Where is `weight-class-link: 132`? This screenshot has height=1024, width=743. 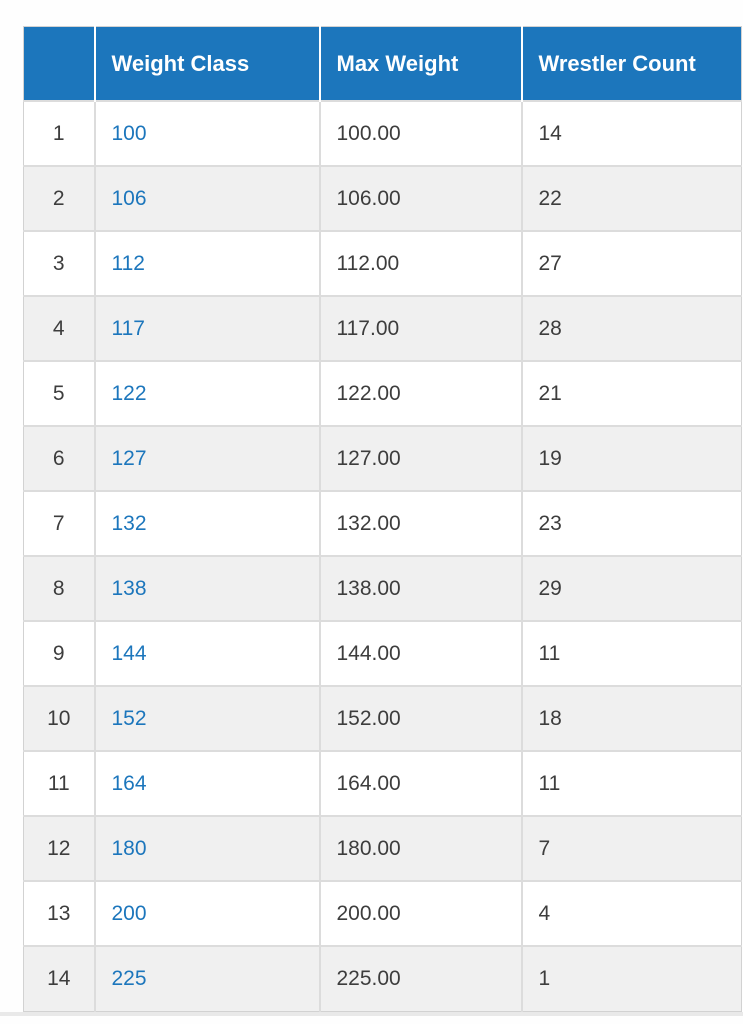 weight-class-link: 132 is located at coordinates (129, 523).